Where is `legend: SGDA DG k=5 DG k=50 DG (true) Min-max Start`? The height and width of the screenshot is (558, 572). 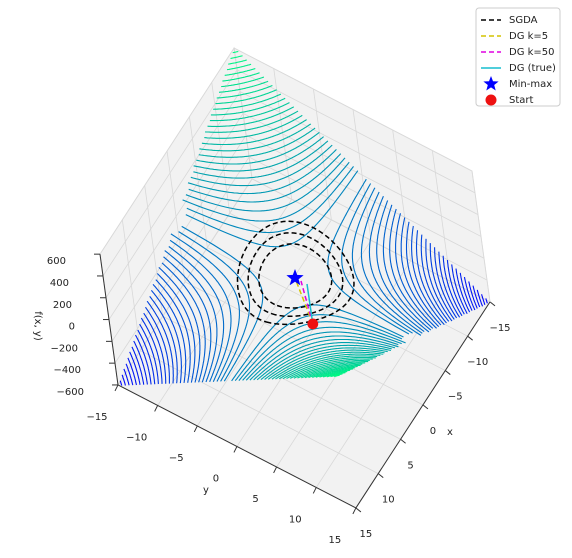 legend: SGDA DG k=5 DG k=50 DG (true) Min-max Start is located at coordinates (518, 57).